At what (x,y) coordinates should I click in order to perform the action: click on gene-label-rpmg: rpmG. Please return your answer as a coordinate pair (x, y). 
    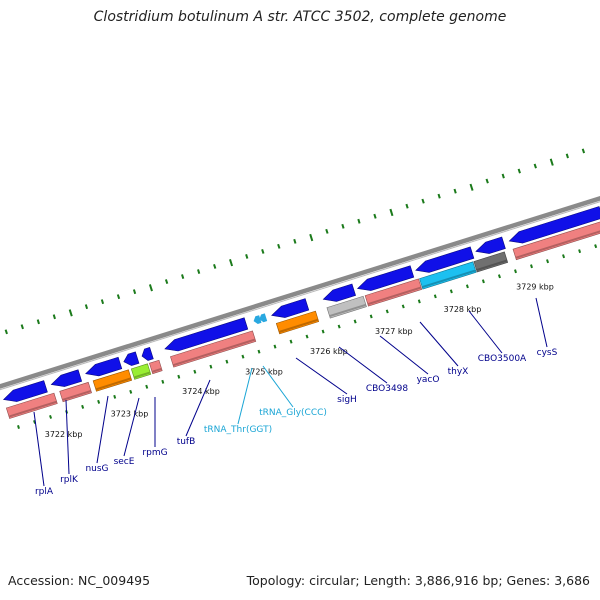
    Looking at the image, I should click on (154, 453).